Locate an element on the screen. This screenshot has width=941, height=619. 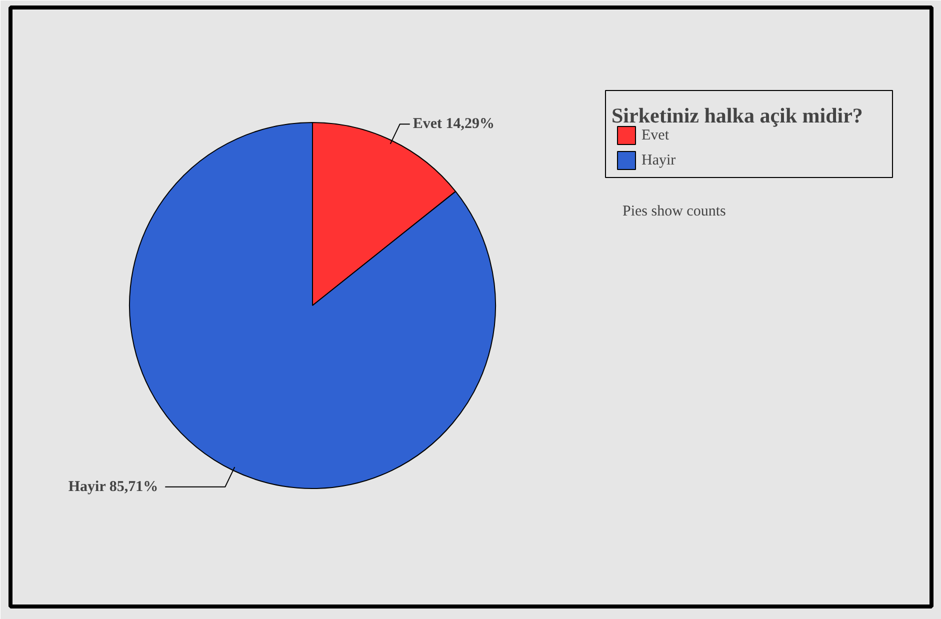
legend-label: Hayir is located at coordinates (659, 160).